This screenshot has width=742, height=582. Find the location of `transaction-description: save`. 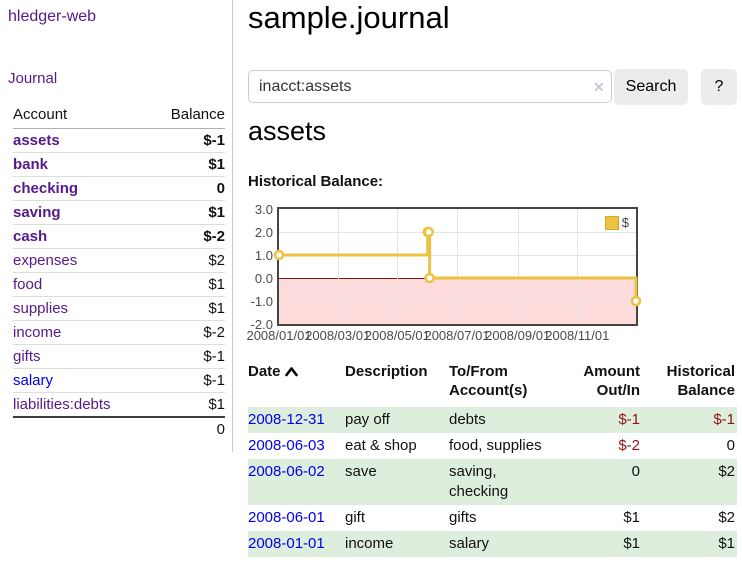

transaction-description: save is located at coordinates (397, 482).